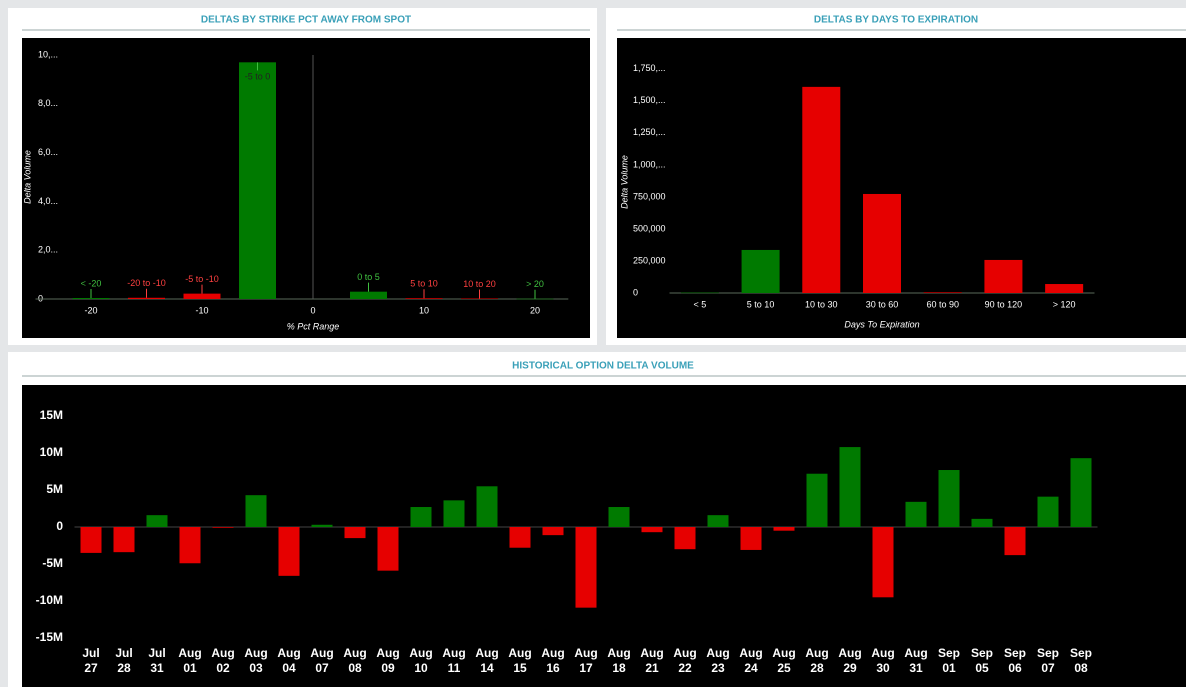  I want to click on x-tick-label: Aug 09, so click(388, 660).